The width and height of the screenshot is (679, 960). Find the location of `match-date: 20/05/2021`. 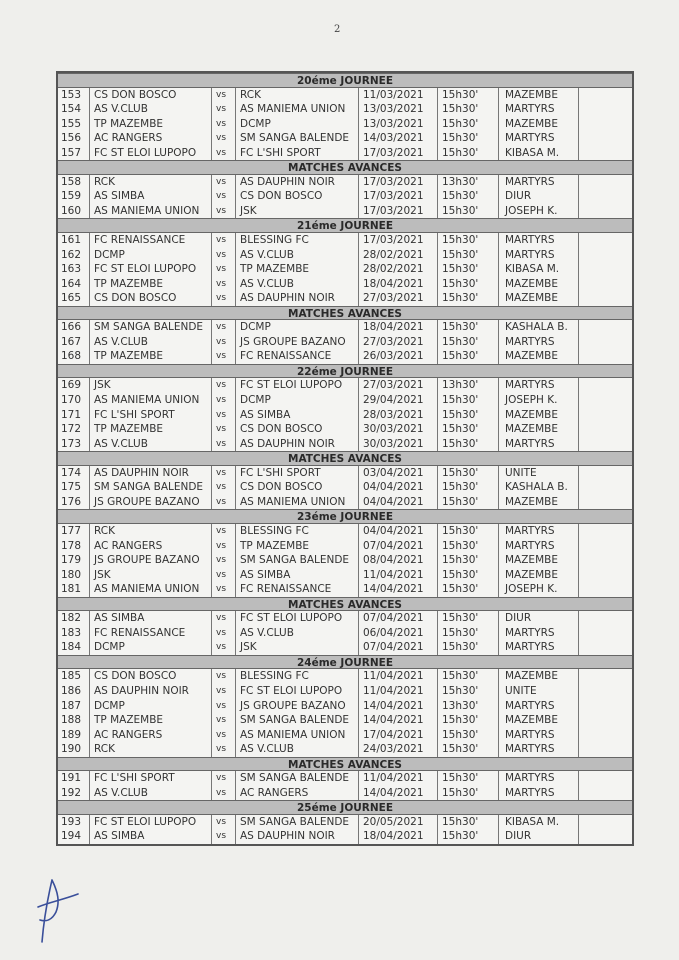

match-date: 20/05/2021 is located at coordinates (393, 821).